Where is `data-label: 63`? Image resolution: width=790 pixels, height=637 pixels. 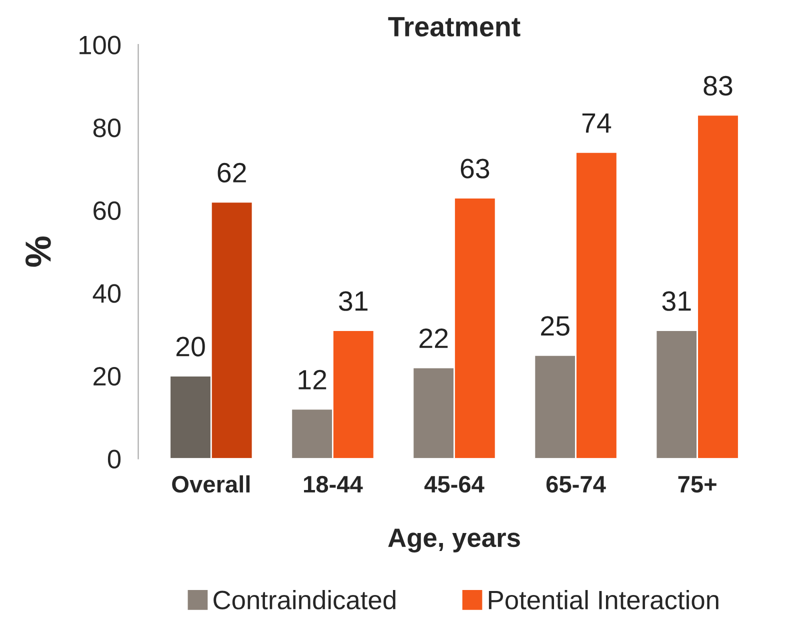 data-label: 63 is located at coordinates (475, 168).